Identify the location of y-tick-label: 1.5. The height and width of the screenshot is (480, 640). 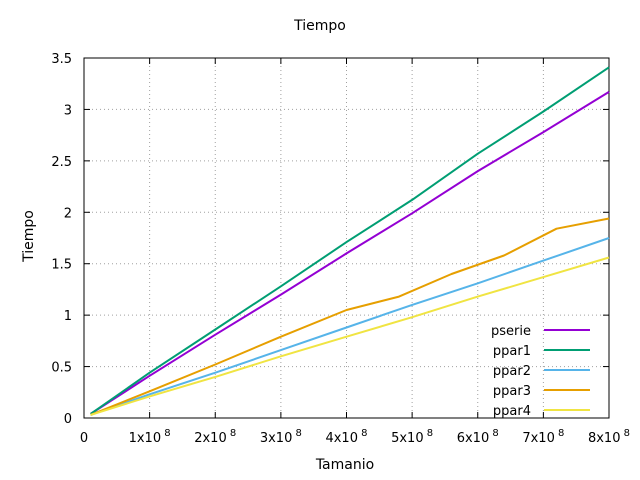
(61, 265).